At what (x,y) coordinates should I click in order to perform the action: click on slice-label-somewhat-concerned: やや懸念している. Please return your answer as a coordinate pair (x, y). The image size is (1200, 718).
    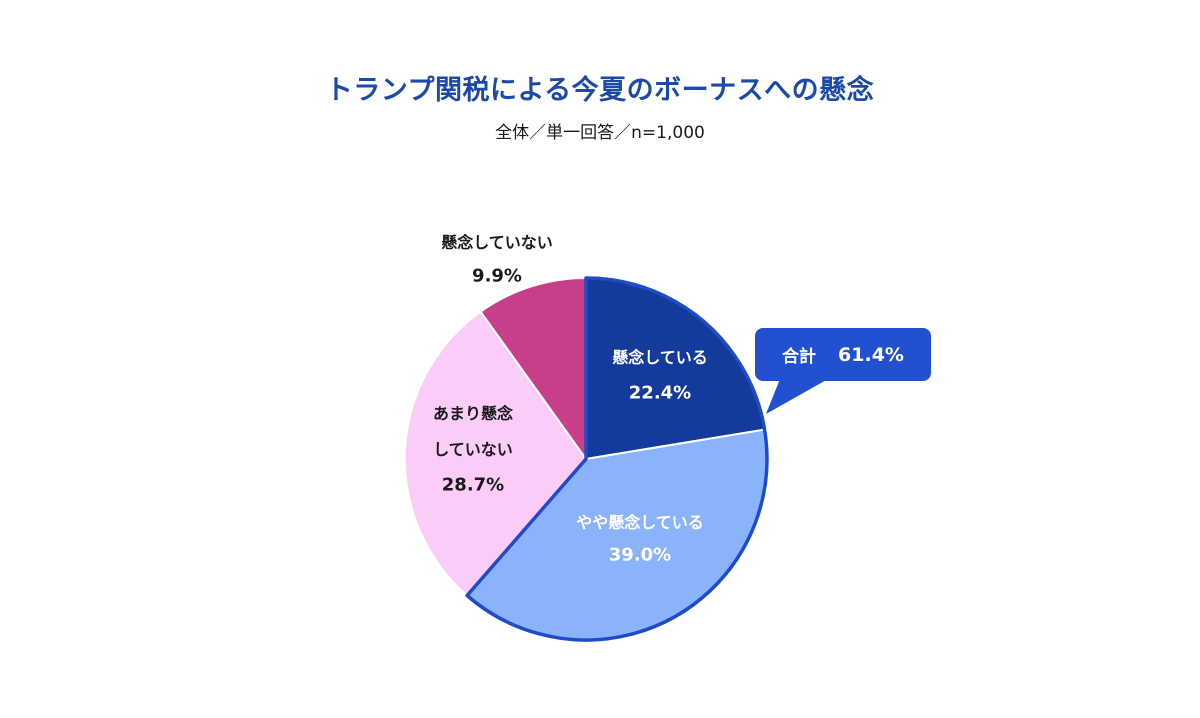
    Looking at the image, I should click on (640, 522).